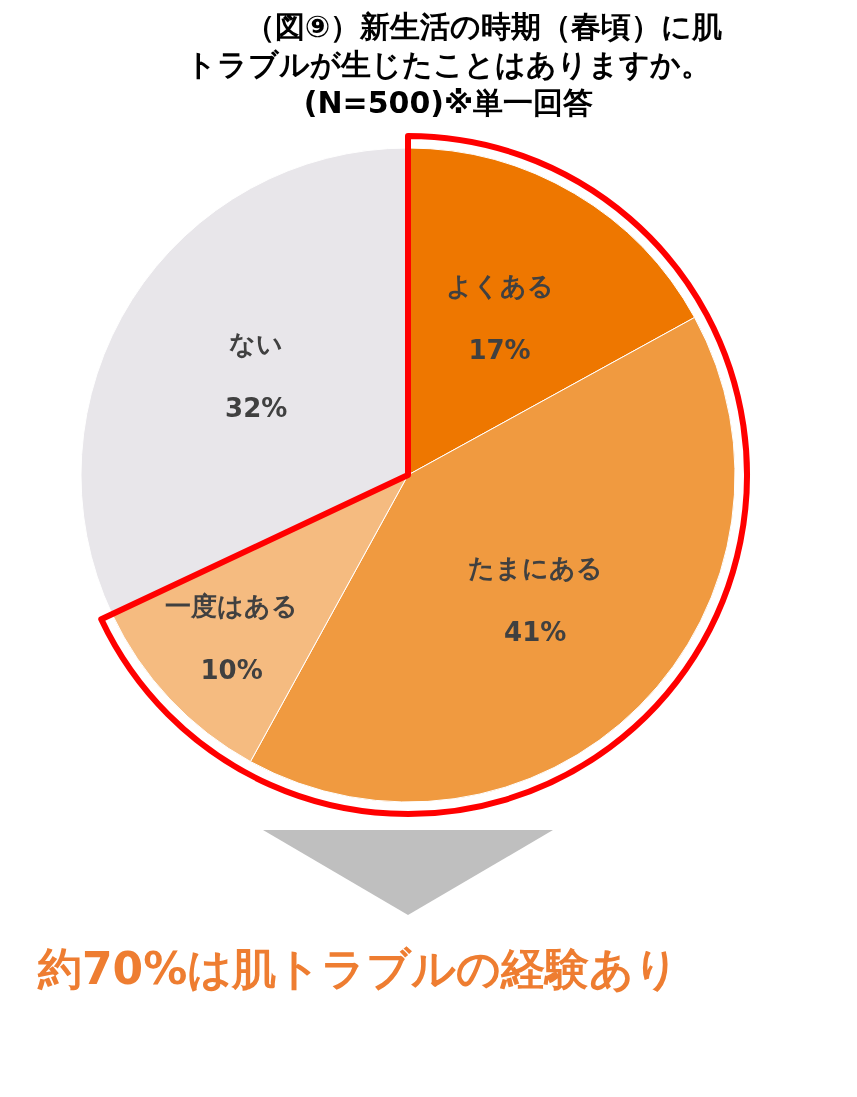 The image size is (857, 1097). What do you see at coordinates (231, 670) in the screenshot?
I see `data-label: 10%` at bounding box center [231, 670].